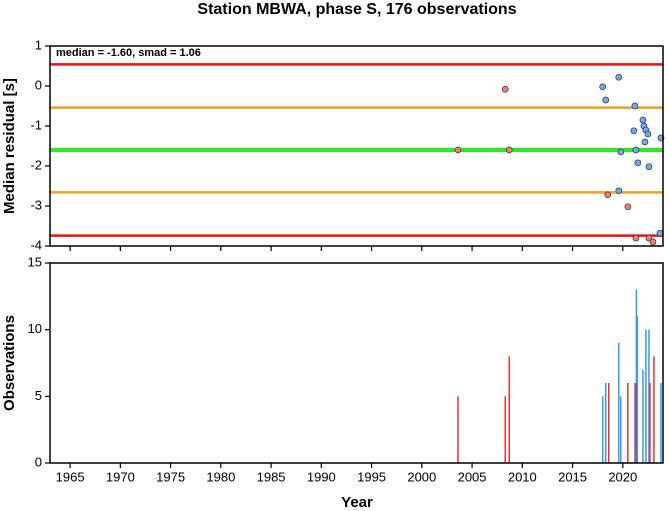 This screenshot has width=669, height=511. Describe the element at coordinates (36, 204) in the screenshot. I see `y-tick-label: -3` at that location.